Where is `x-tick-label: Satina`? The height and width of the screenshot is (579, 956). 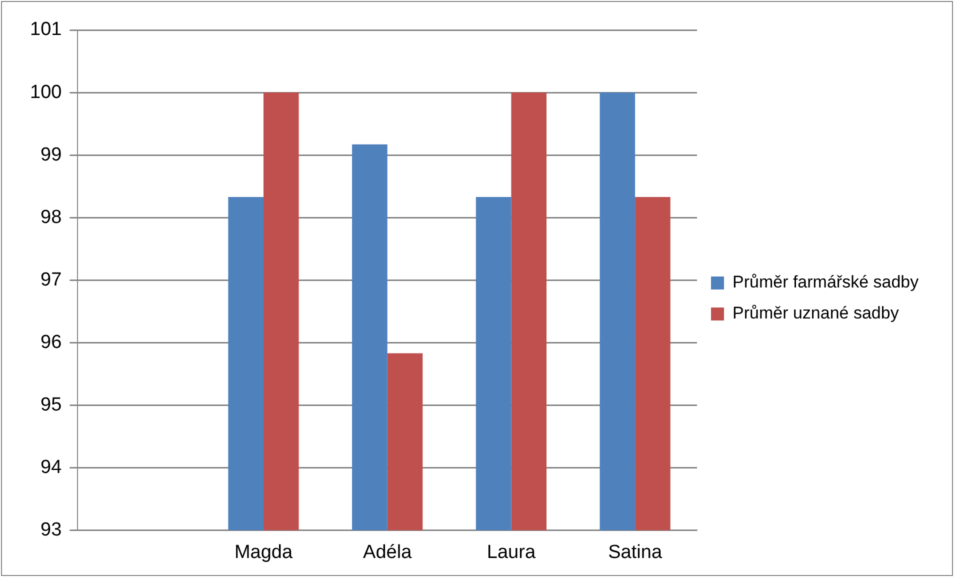
x-tick-label: Satina is located at coordinates (635, 552).